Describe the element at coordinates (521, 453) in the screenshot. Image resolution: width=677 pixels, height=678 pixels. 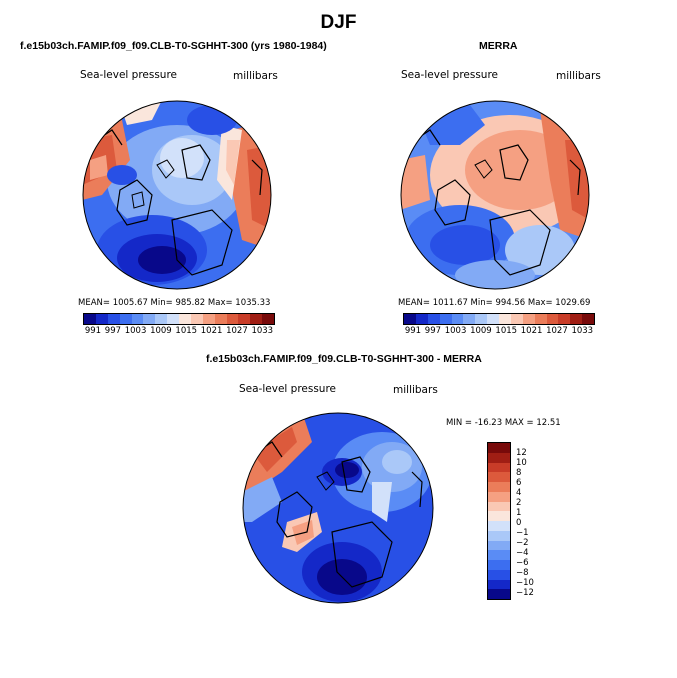
I see `colorbar-tick-label: 12` at that location.